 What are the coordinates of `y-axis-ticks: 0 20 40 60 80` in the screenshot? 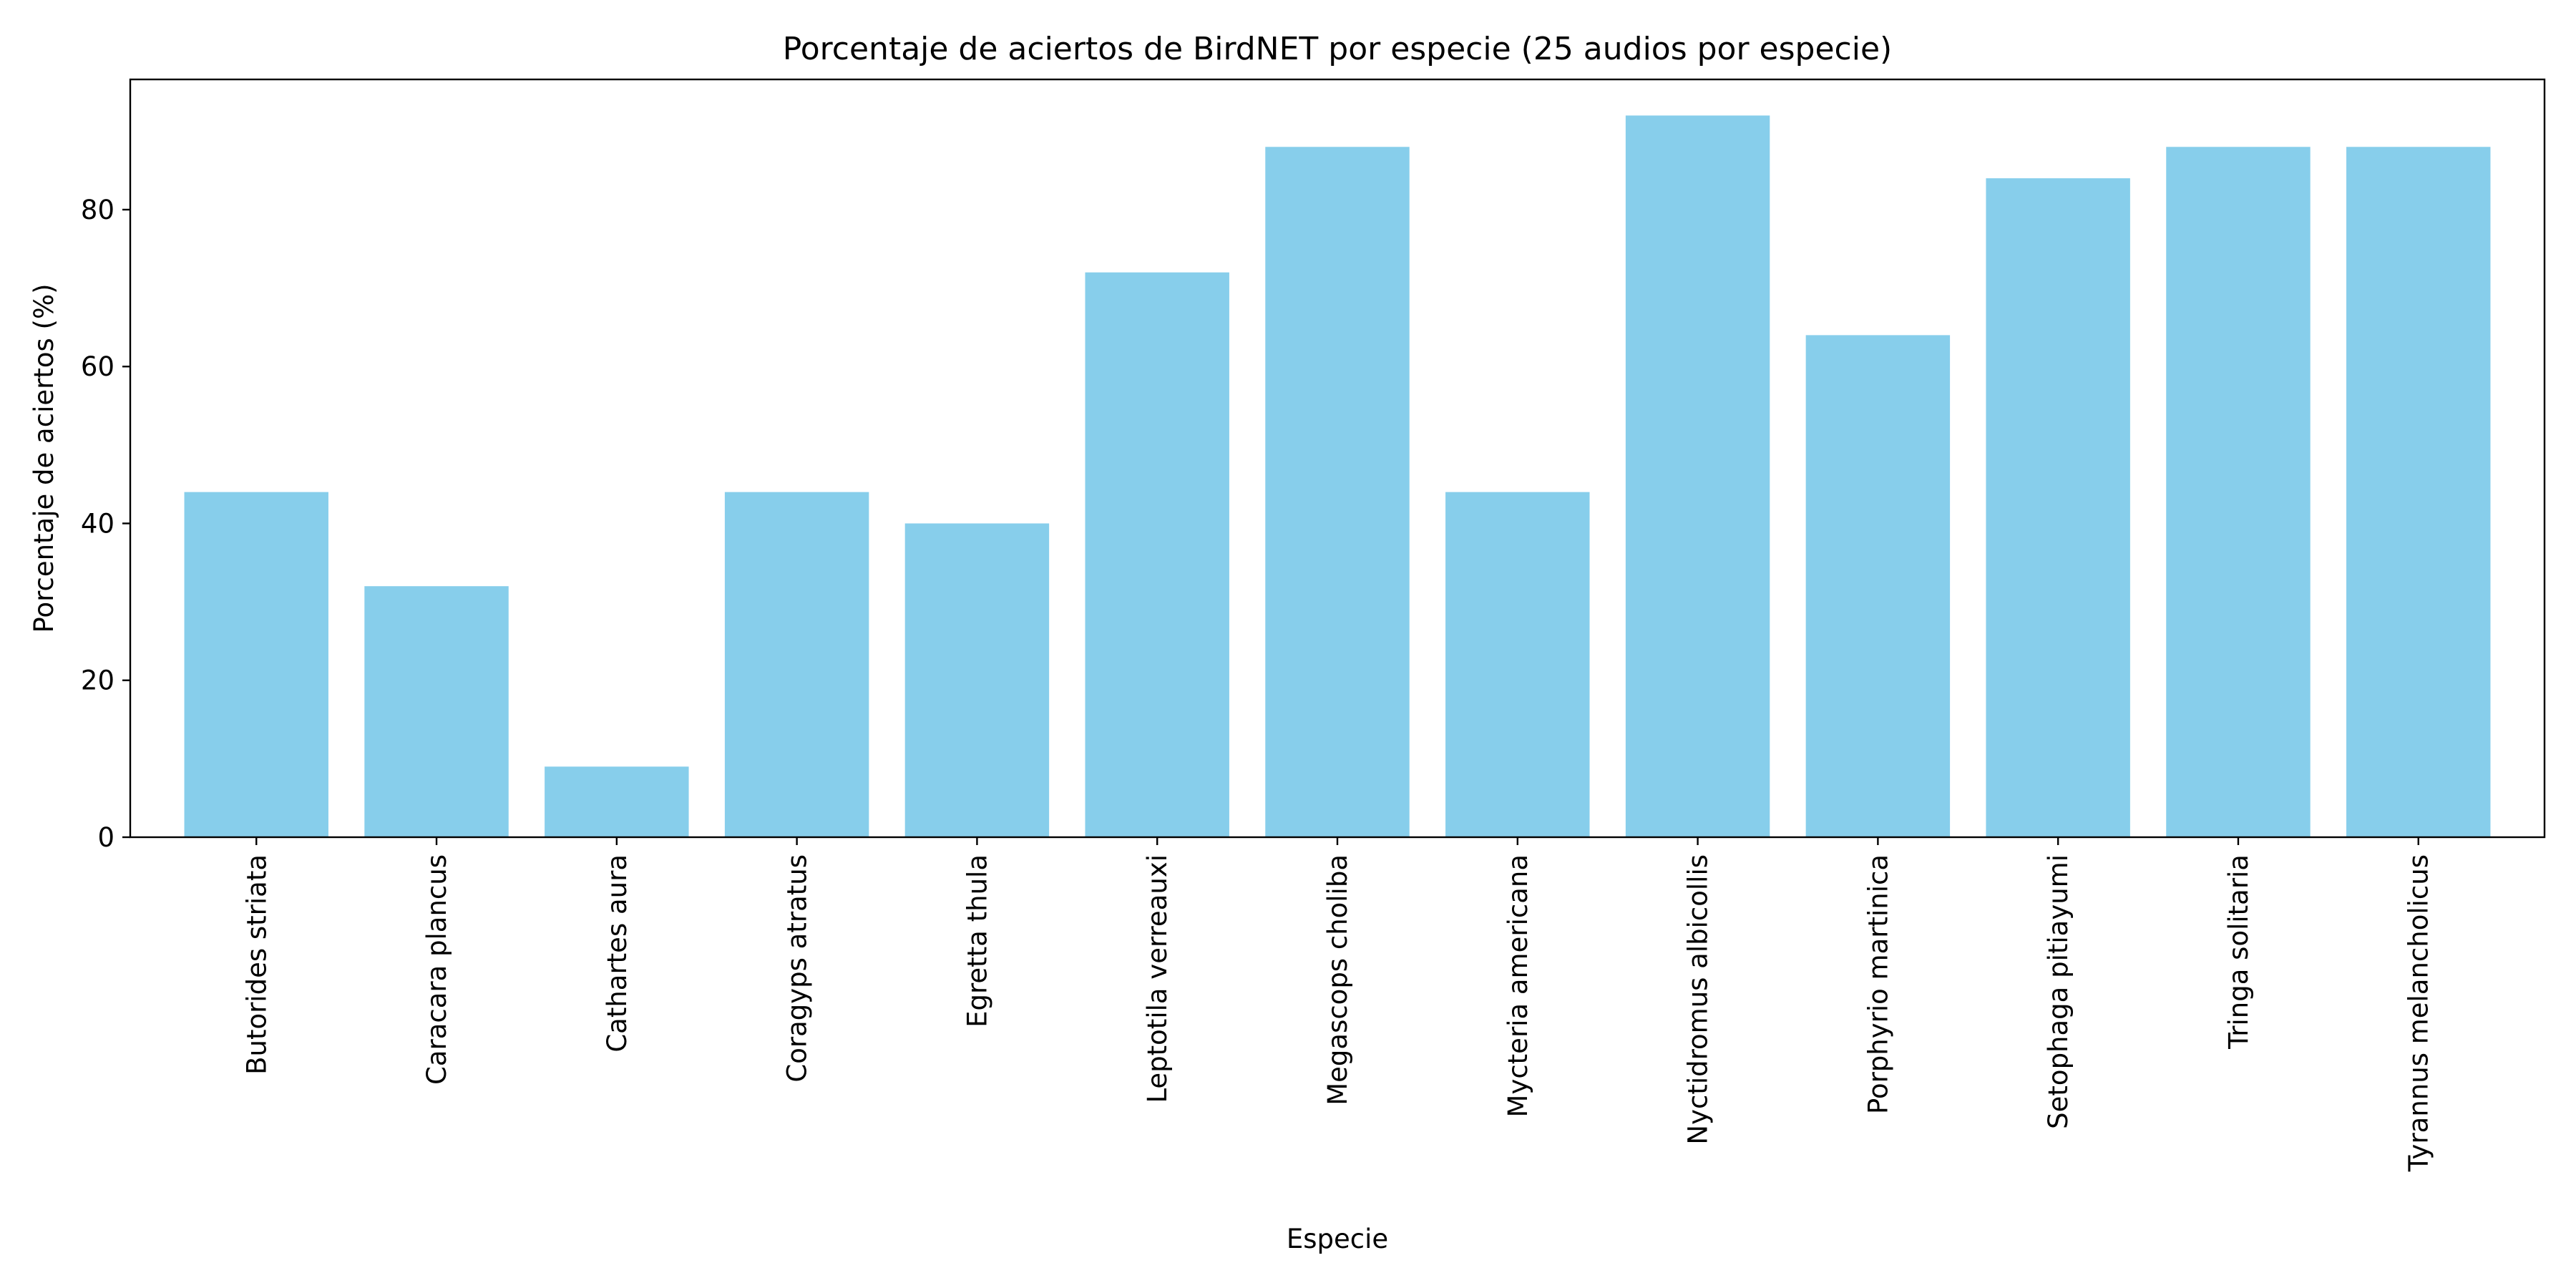 It's located at (105, 524).